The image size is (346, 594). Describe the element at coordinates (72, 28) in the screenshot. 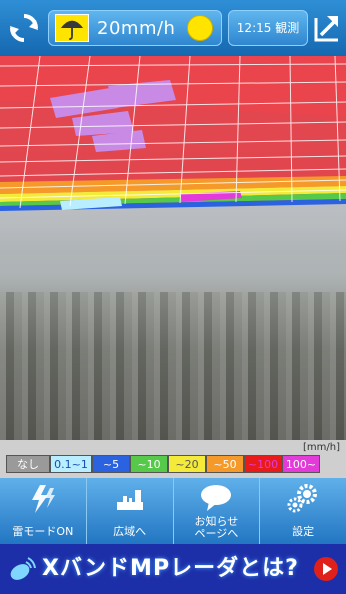

I see `umbrella-icon` at that location.